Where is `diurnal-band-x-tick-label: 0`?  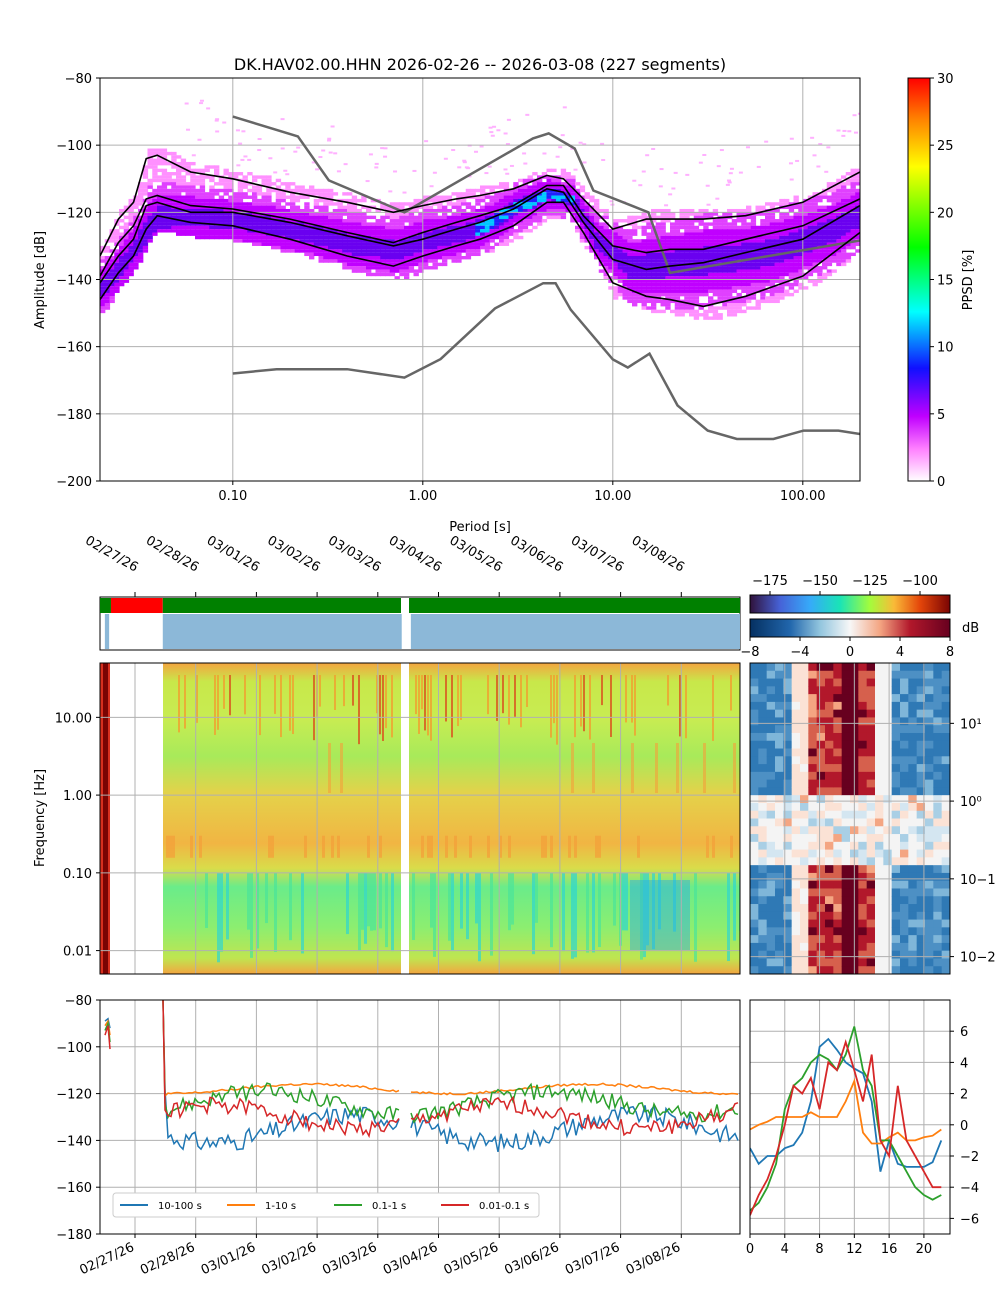 diurnal-band-x-tick-label: 0 is located at coordinates (750, 1249).